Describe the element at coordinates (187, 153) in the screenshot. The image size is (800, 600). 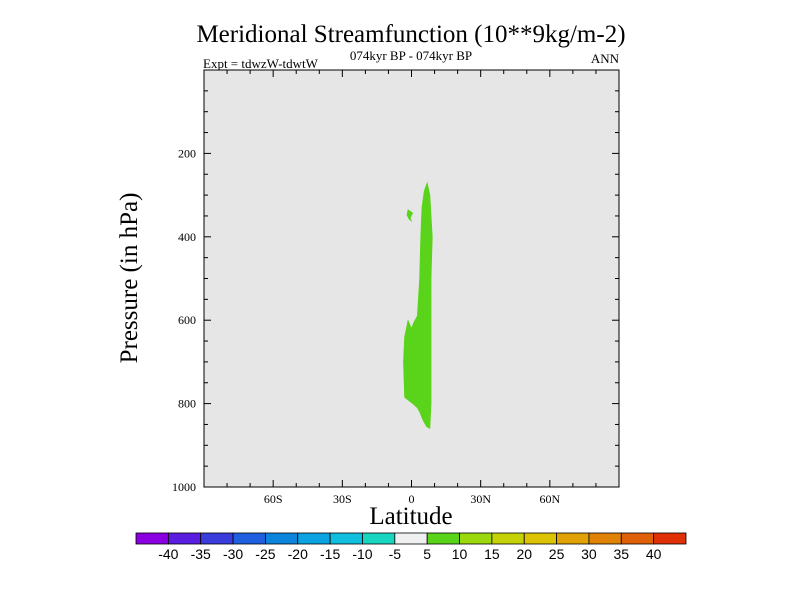
I see `y-tick-label: 200` at that location.